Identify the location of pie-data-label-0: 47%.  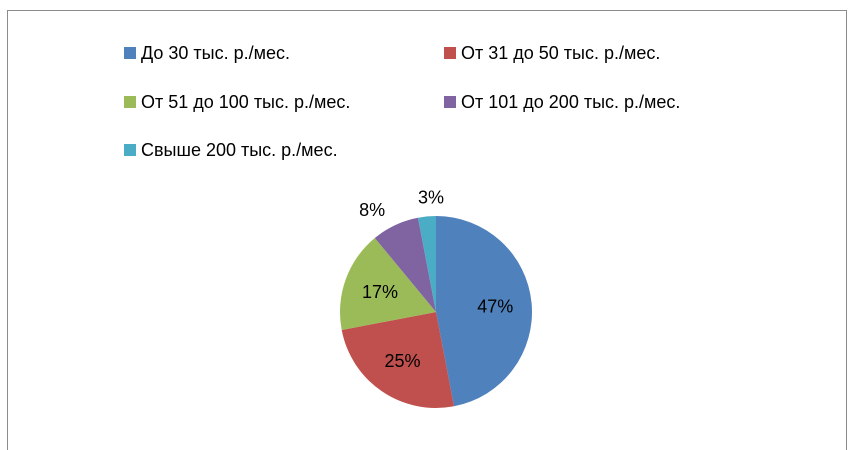
(495, 306).